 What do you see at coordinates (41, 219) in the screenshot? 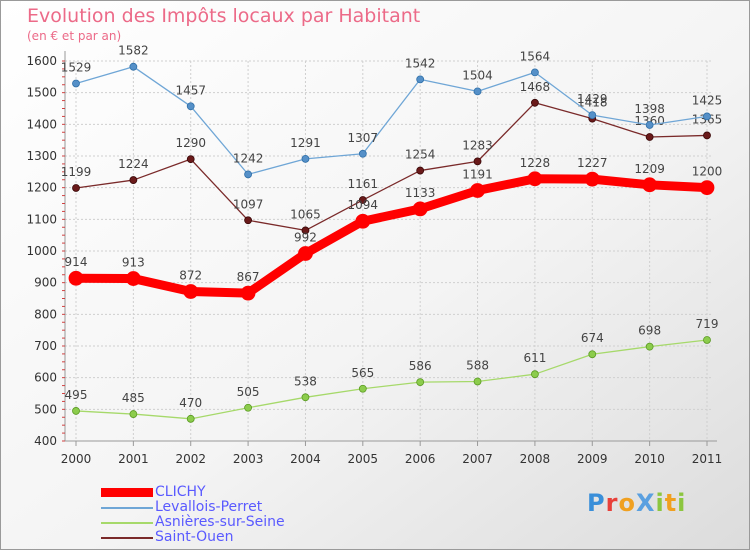
I see `y-tick-label: 1100` at bounding box center [41, 219].